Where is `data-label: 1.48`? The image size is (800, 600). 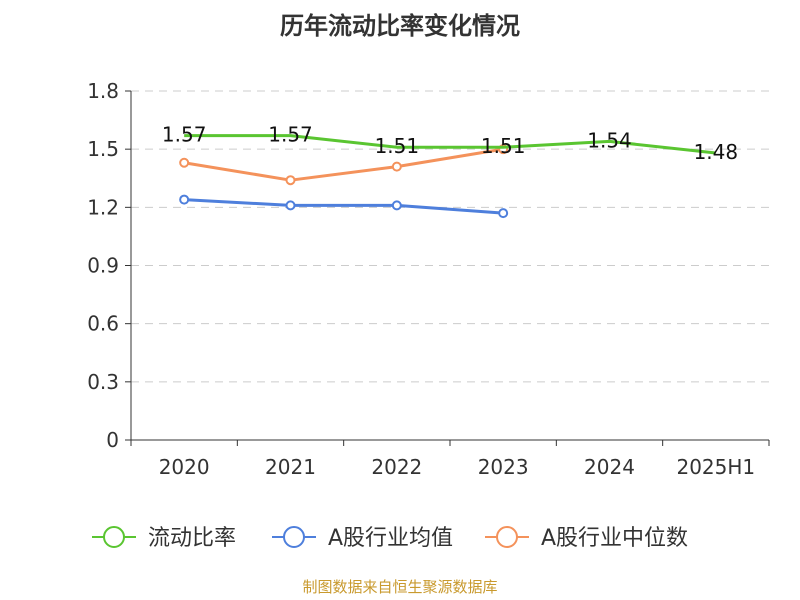 data-label: 1.48 is located at coordinates (716, 152).